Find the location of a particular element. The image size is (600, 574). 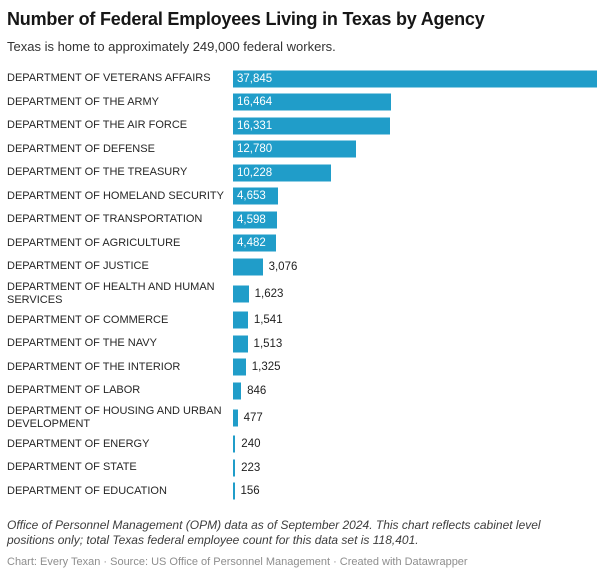

chart-row: DEPARTMENT OF ENERGY 240 is located at coordinates (302, 445).